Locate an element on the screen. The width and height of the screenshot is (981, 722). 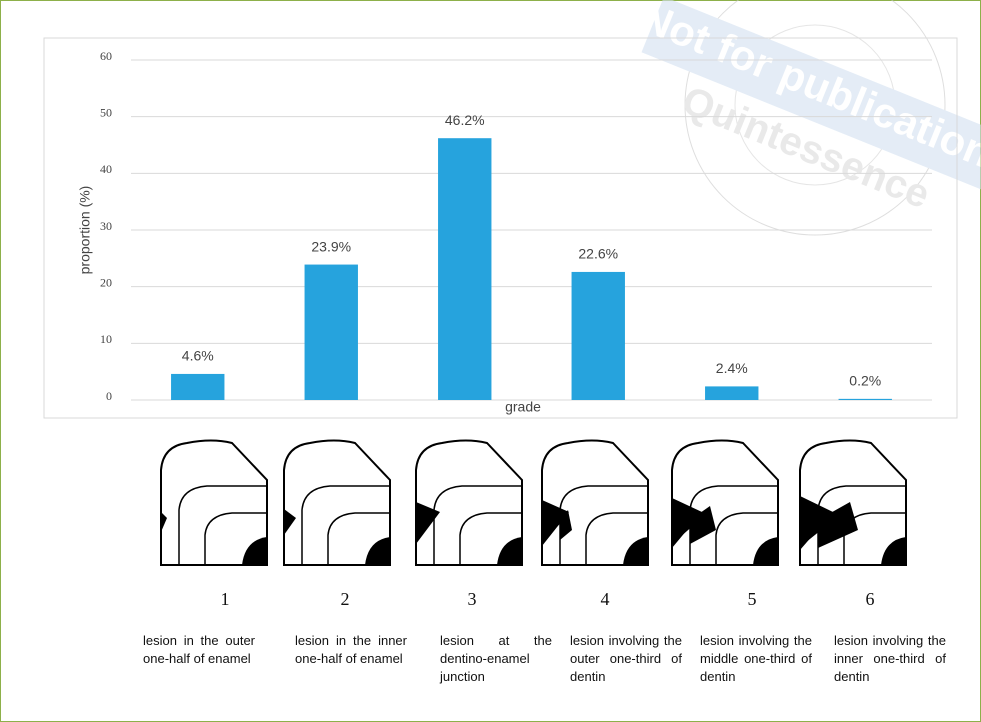
y-tick-label: 30 is located at coordinates (106, 226).